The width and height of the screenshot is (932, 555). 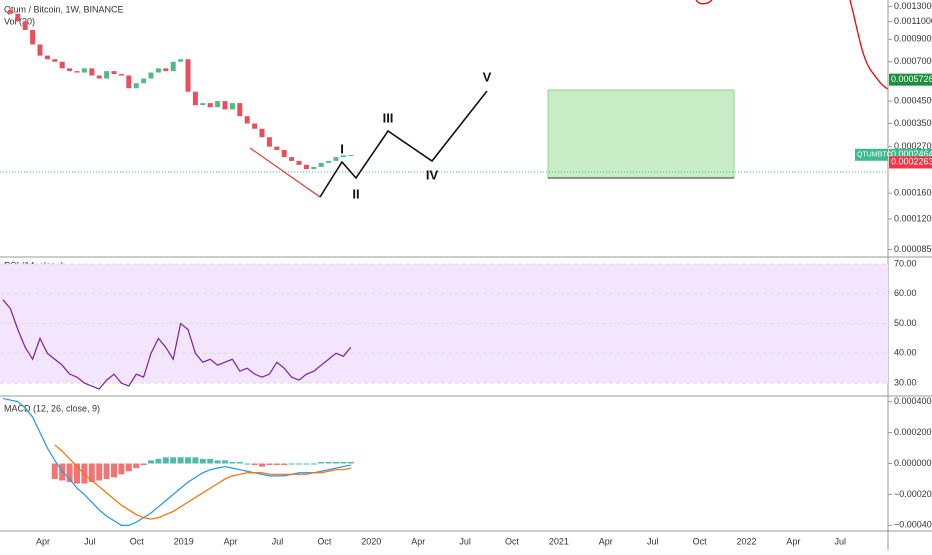 What do you see at coordinates (403, 144) in the screenshot?
I see `elliott-wave` at bounding box center [403, 144].